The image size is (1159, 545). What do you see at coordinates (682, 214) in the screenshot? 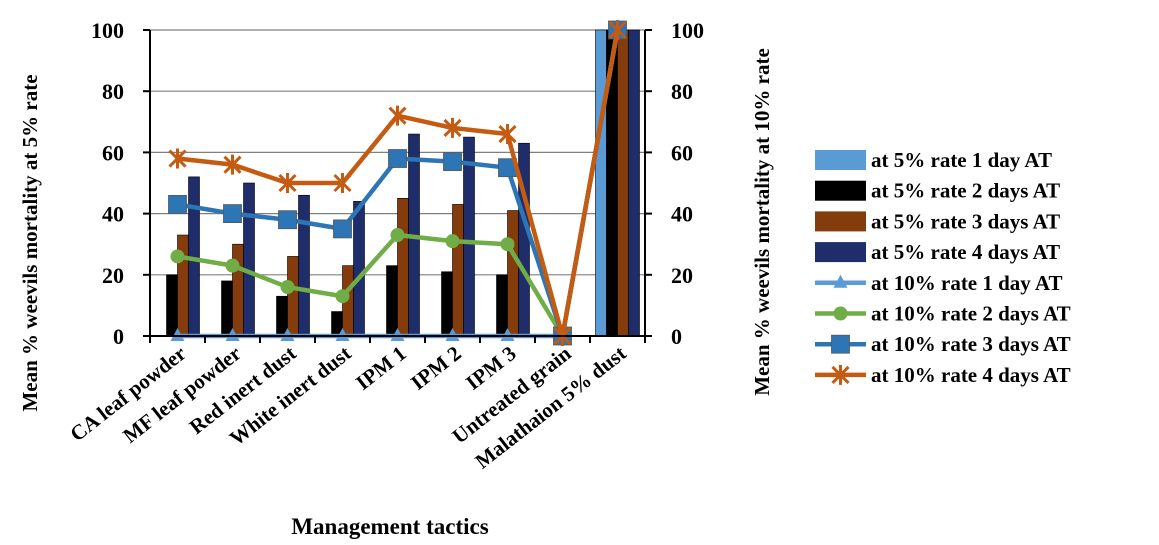
I see `right-y-tick-label: 40` at bounding box center [682, 214].